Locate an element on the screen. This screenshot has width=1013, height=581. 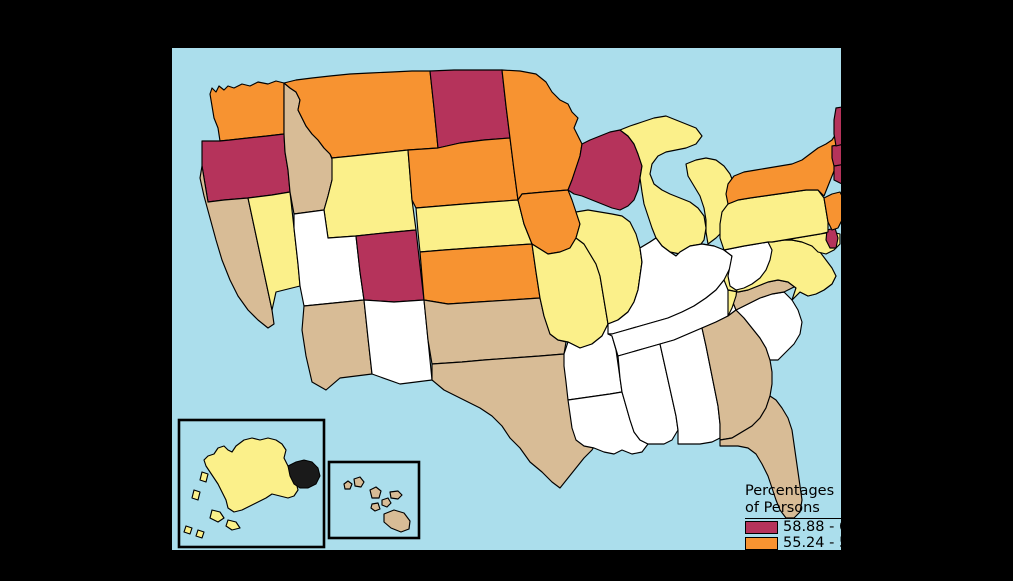
state-CT is located at coordinates (837, 173).